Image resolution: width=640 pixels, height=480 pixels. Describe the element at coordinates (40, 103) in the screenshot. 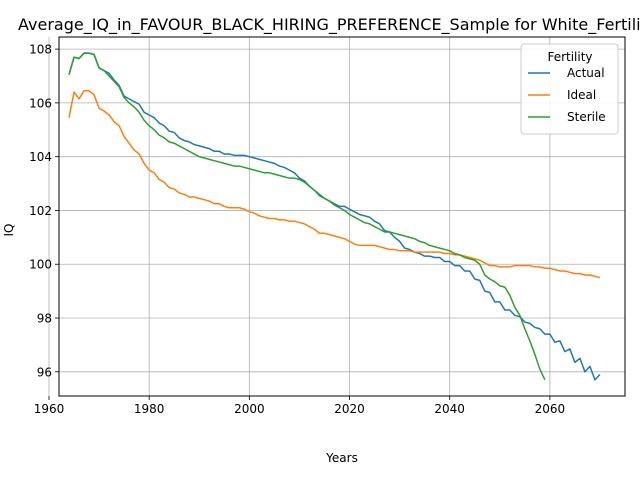

I see `y-tick-label-106: 106` at that location.